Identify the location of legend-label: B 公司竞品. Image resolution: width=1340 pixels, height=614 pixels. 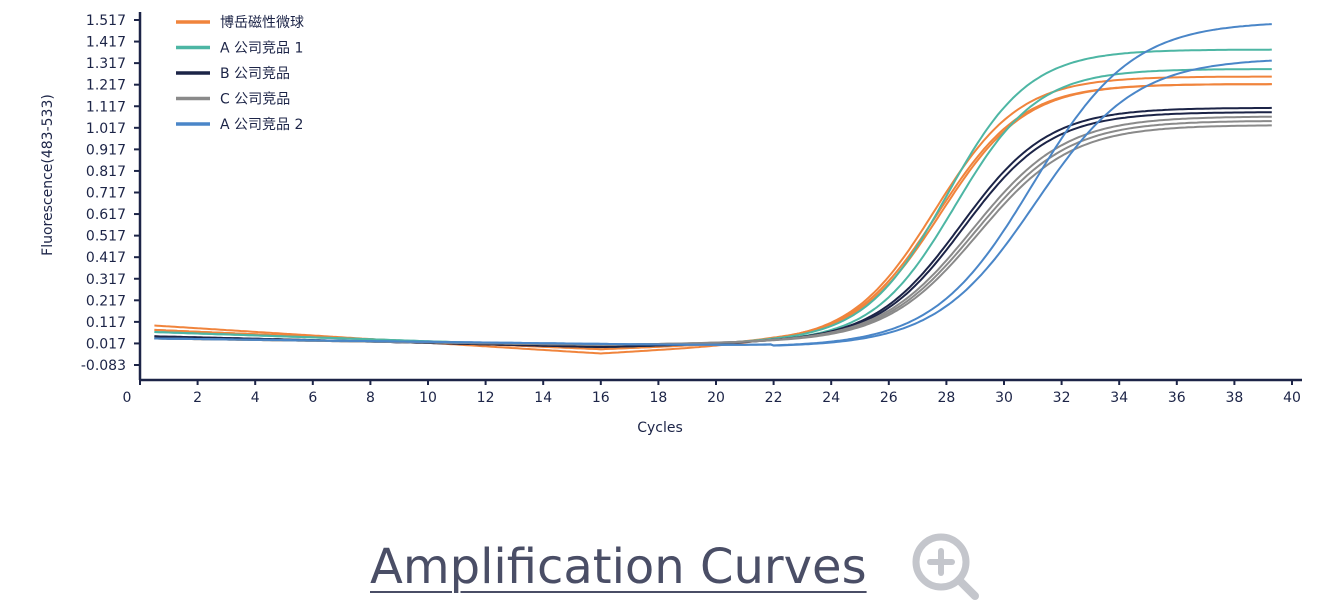
(255, 73).